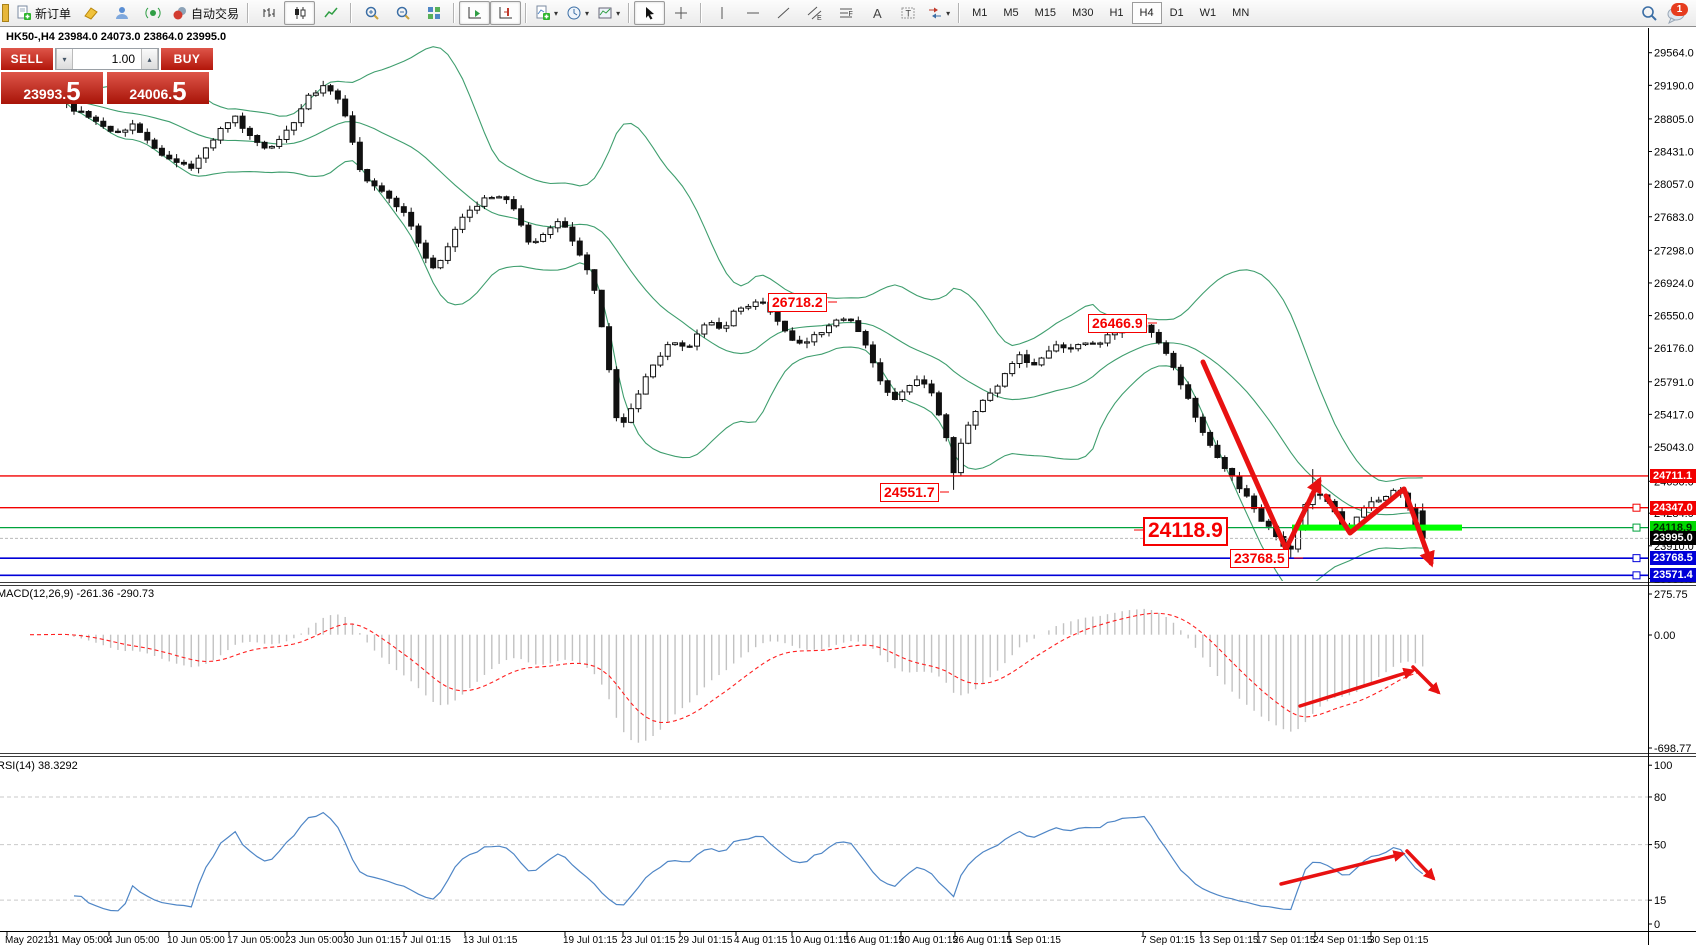 This screenshot has width=1696, height=945. I want to click on autotrade-label: 自动交易, so click(215, 13).